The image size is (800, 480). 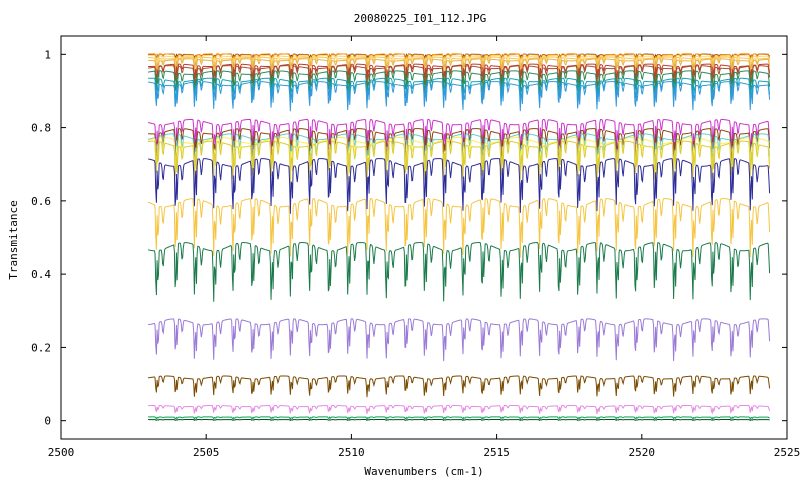 I want to click on y-tick-label: 0.2, so click(x=41, y=347).